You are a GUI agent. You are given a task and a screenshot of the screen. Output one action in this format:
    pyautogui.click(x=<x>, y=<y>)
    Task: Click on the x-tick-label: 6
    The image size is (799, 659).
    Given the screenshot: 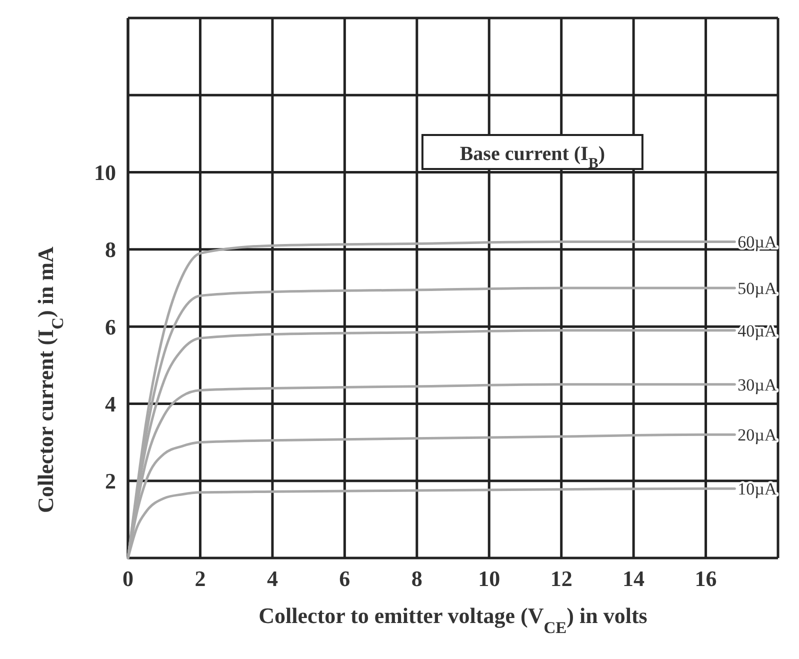 What is the action you would take?
    pyautogui.click(x=344, y=578)
    